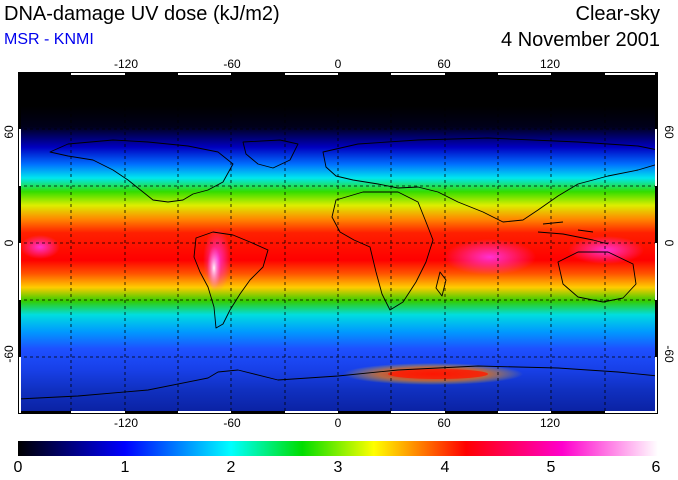 The height and width of the screenshot is (480, 678). What do you see at coordinates (580, 40) in the screenshot?
I see `date-label: 4 November 2001` at bounding box center [580, 40].